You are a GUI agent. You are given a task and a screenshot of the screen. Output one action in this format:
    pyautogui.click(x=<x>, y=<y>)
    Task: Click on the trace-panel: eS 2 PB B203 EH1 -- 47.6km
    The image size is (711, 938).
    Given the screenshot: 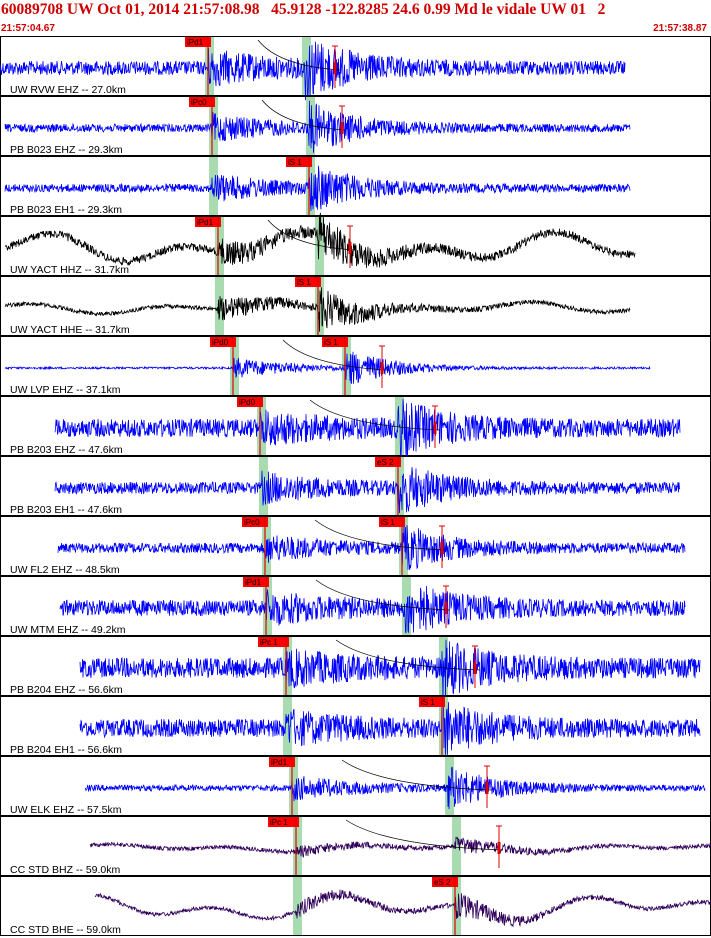 What is the action you would take?
    pyautogui.click(x=355, y=486)
    